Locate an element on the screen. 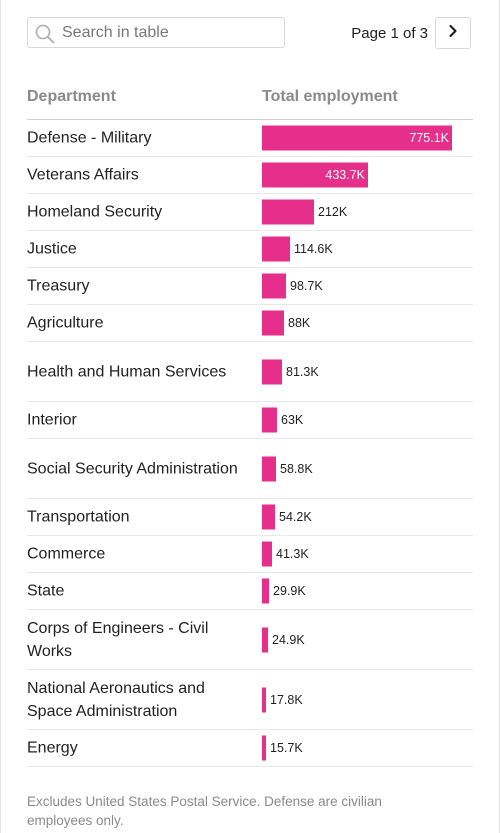 The width and height of the screenshot is (500, 833). department-name: Transportation is located at coordinates (78, 517).